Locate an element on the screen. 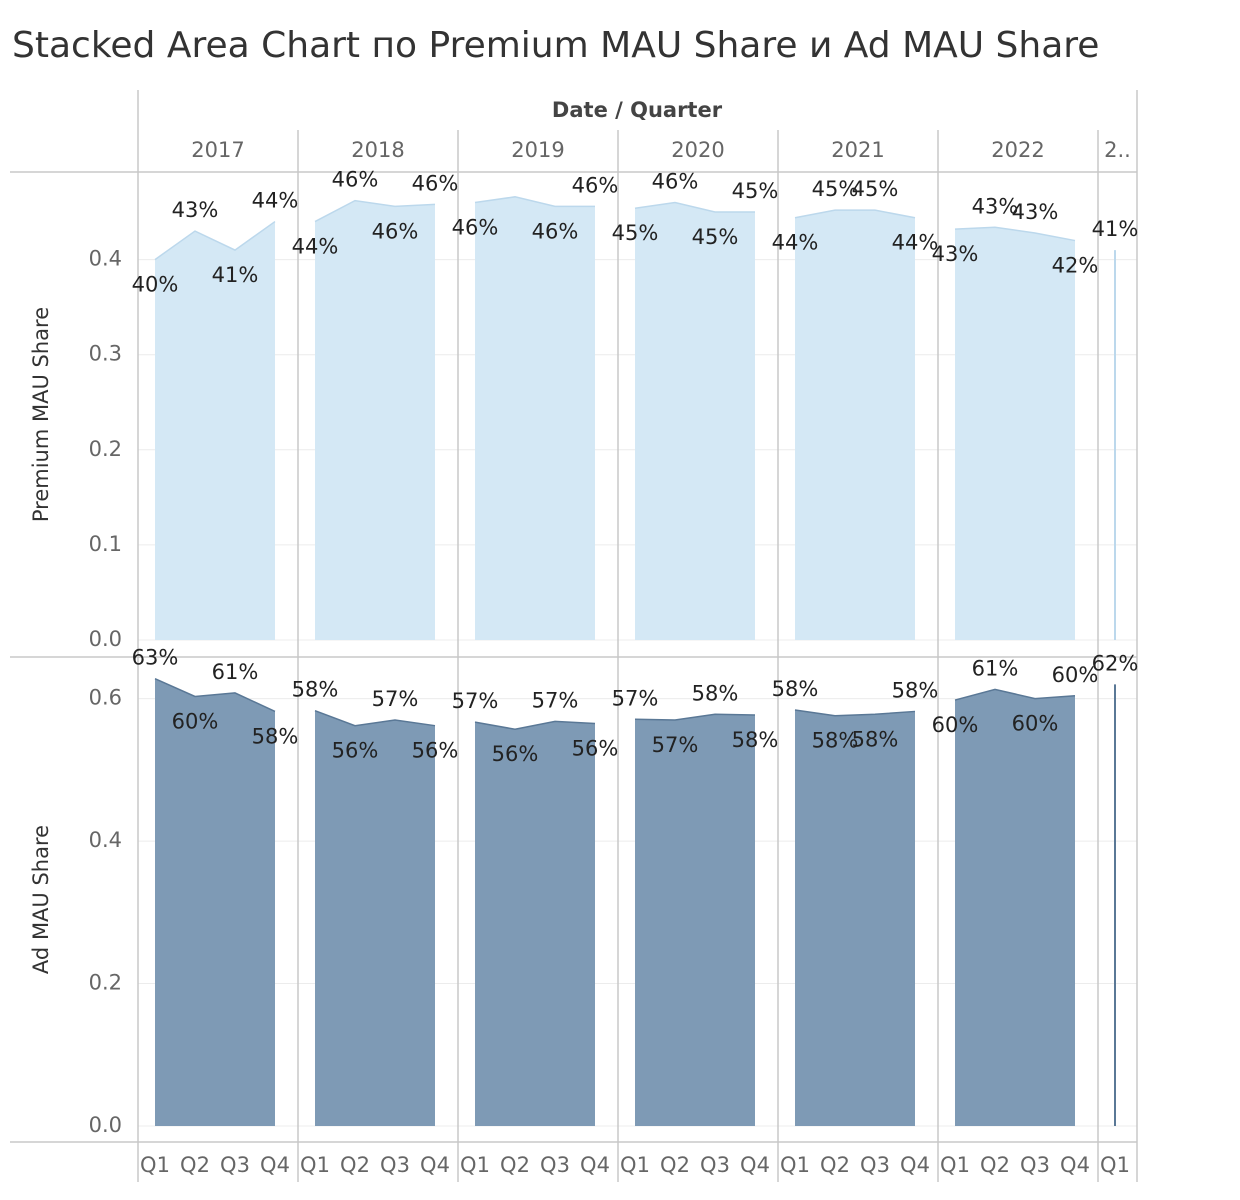 Image resolution: width=1240 pixels, height=1200 pixels. data-label: 61% is located at coordinates (995, 668).